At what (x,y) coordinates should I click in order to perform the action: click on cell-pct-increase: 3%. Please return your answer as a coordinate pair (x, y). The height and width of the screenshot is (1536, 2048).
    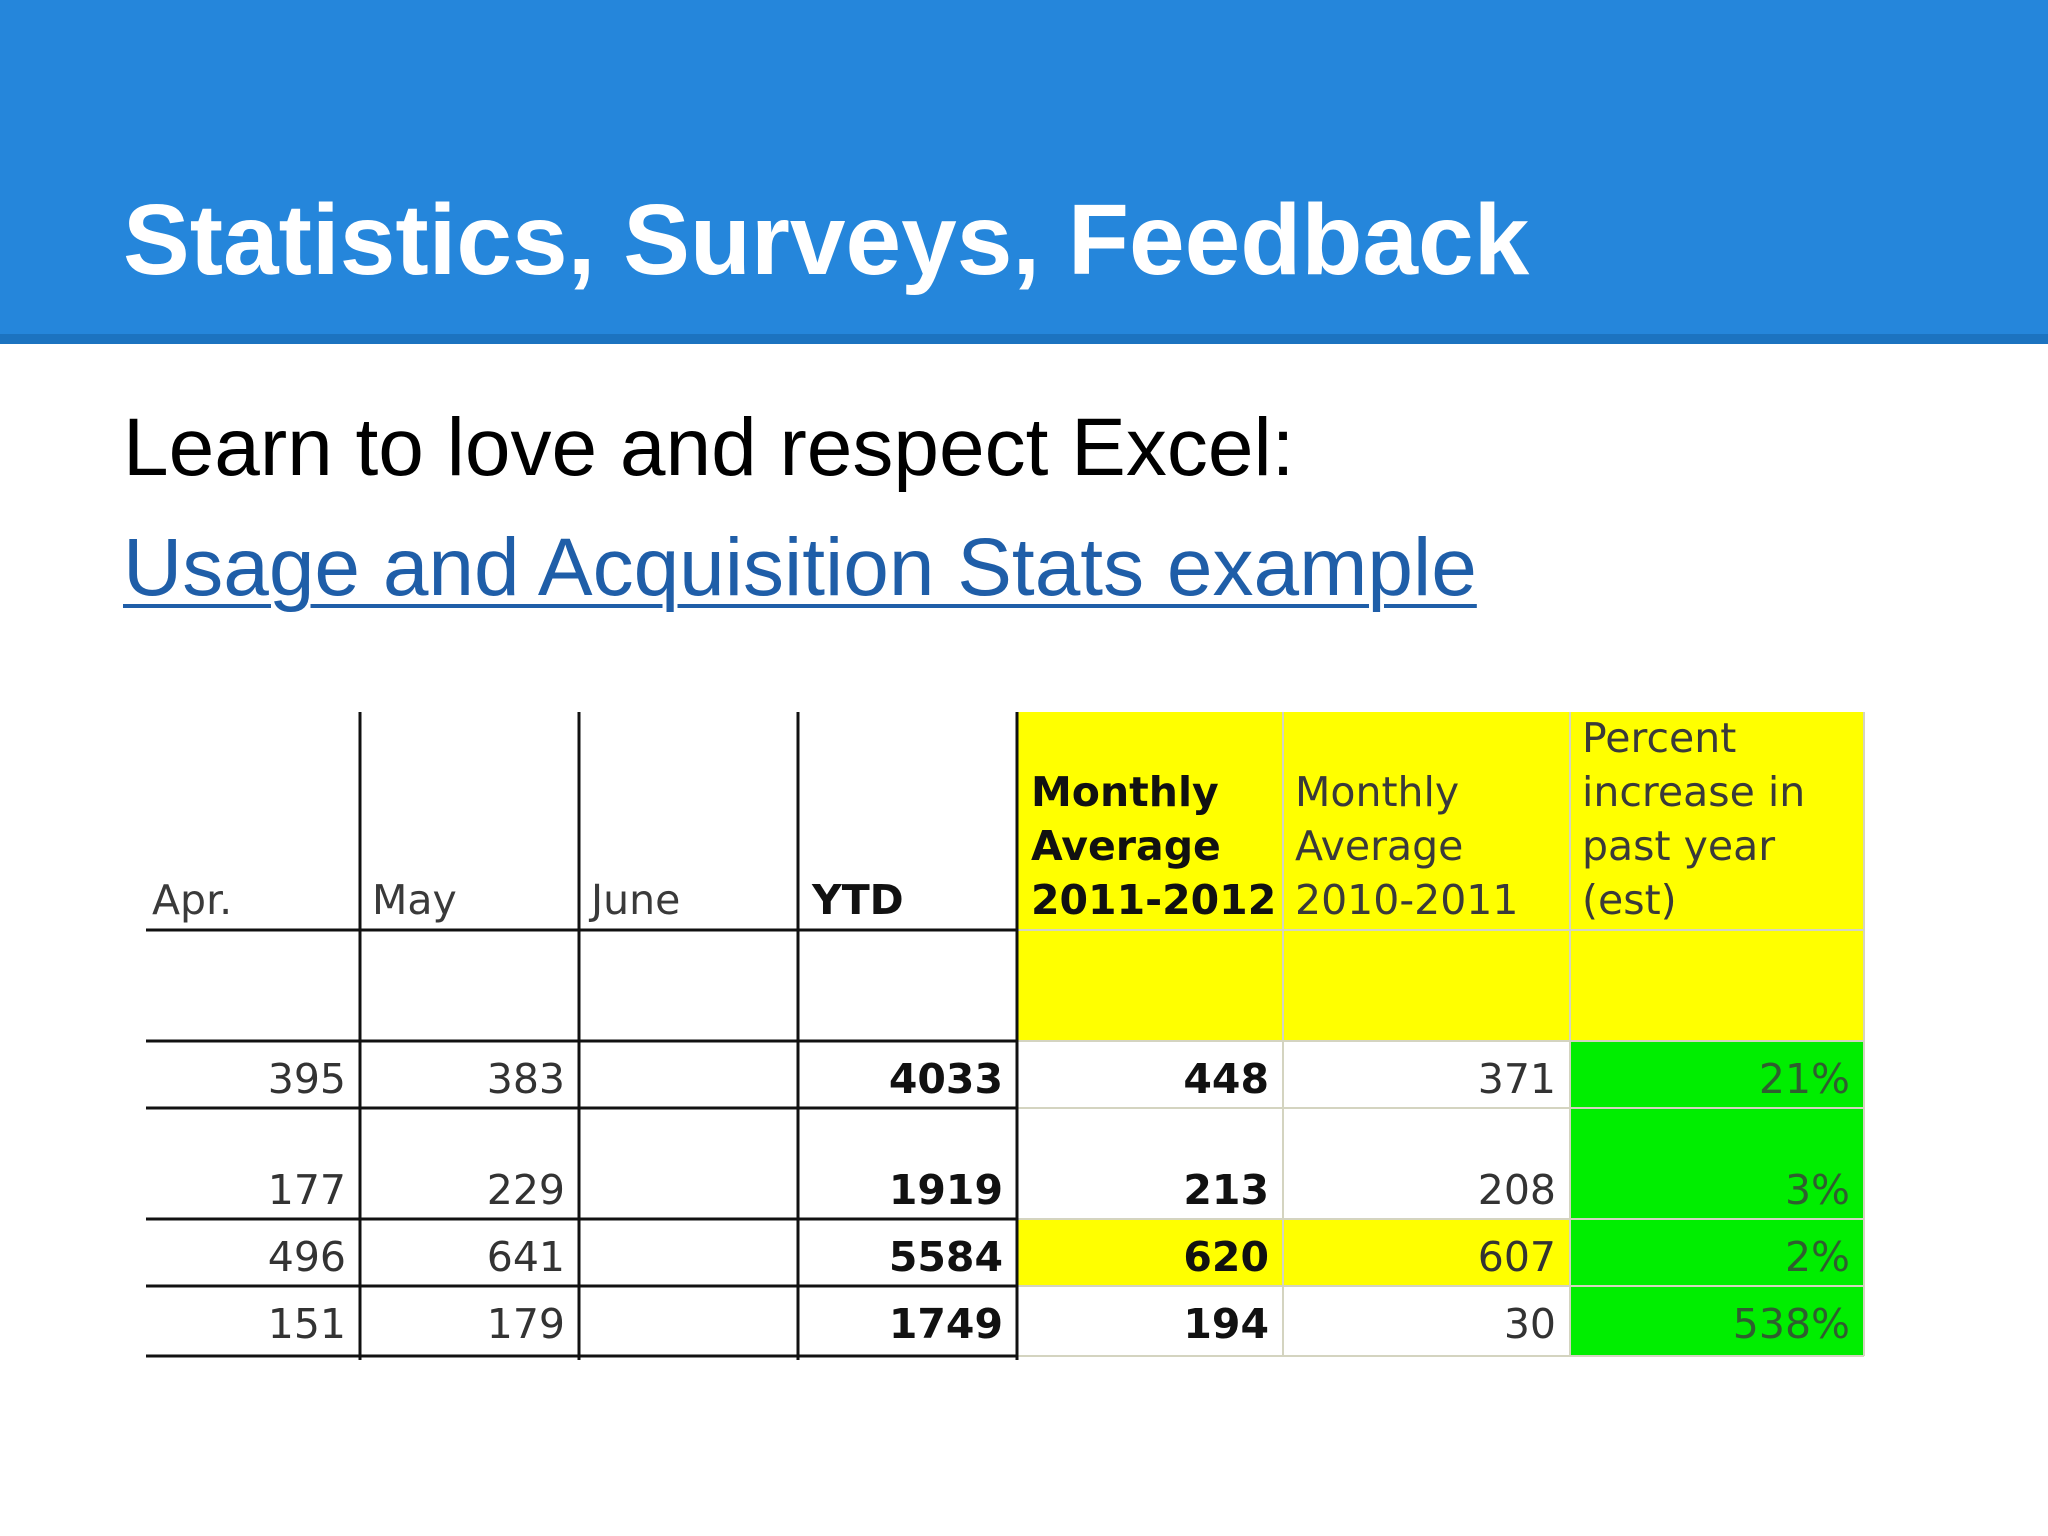
    Looking at the image, I should click on (1817, 1190).